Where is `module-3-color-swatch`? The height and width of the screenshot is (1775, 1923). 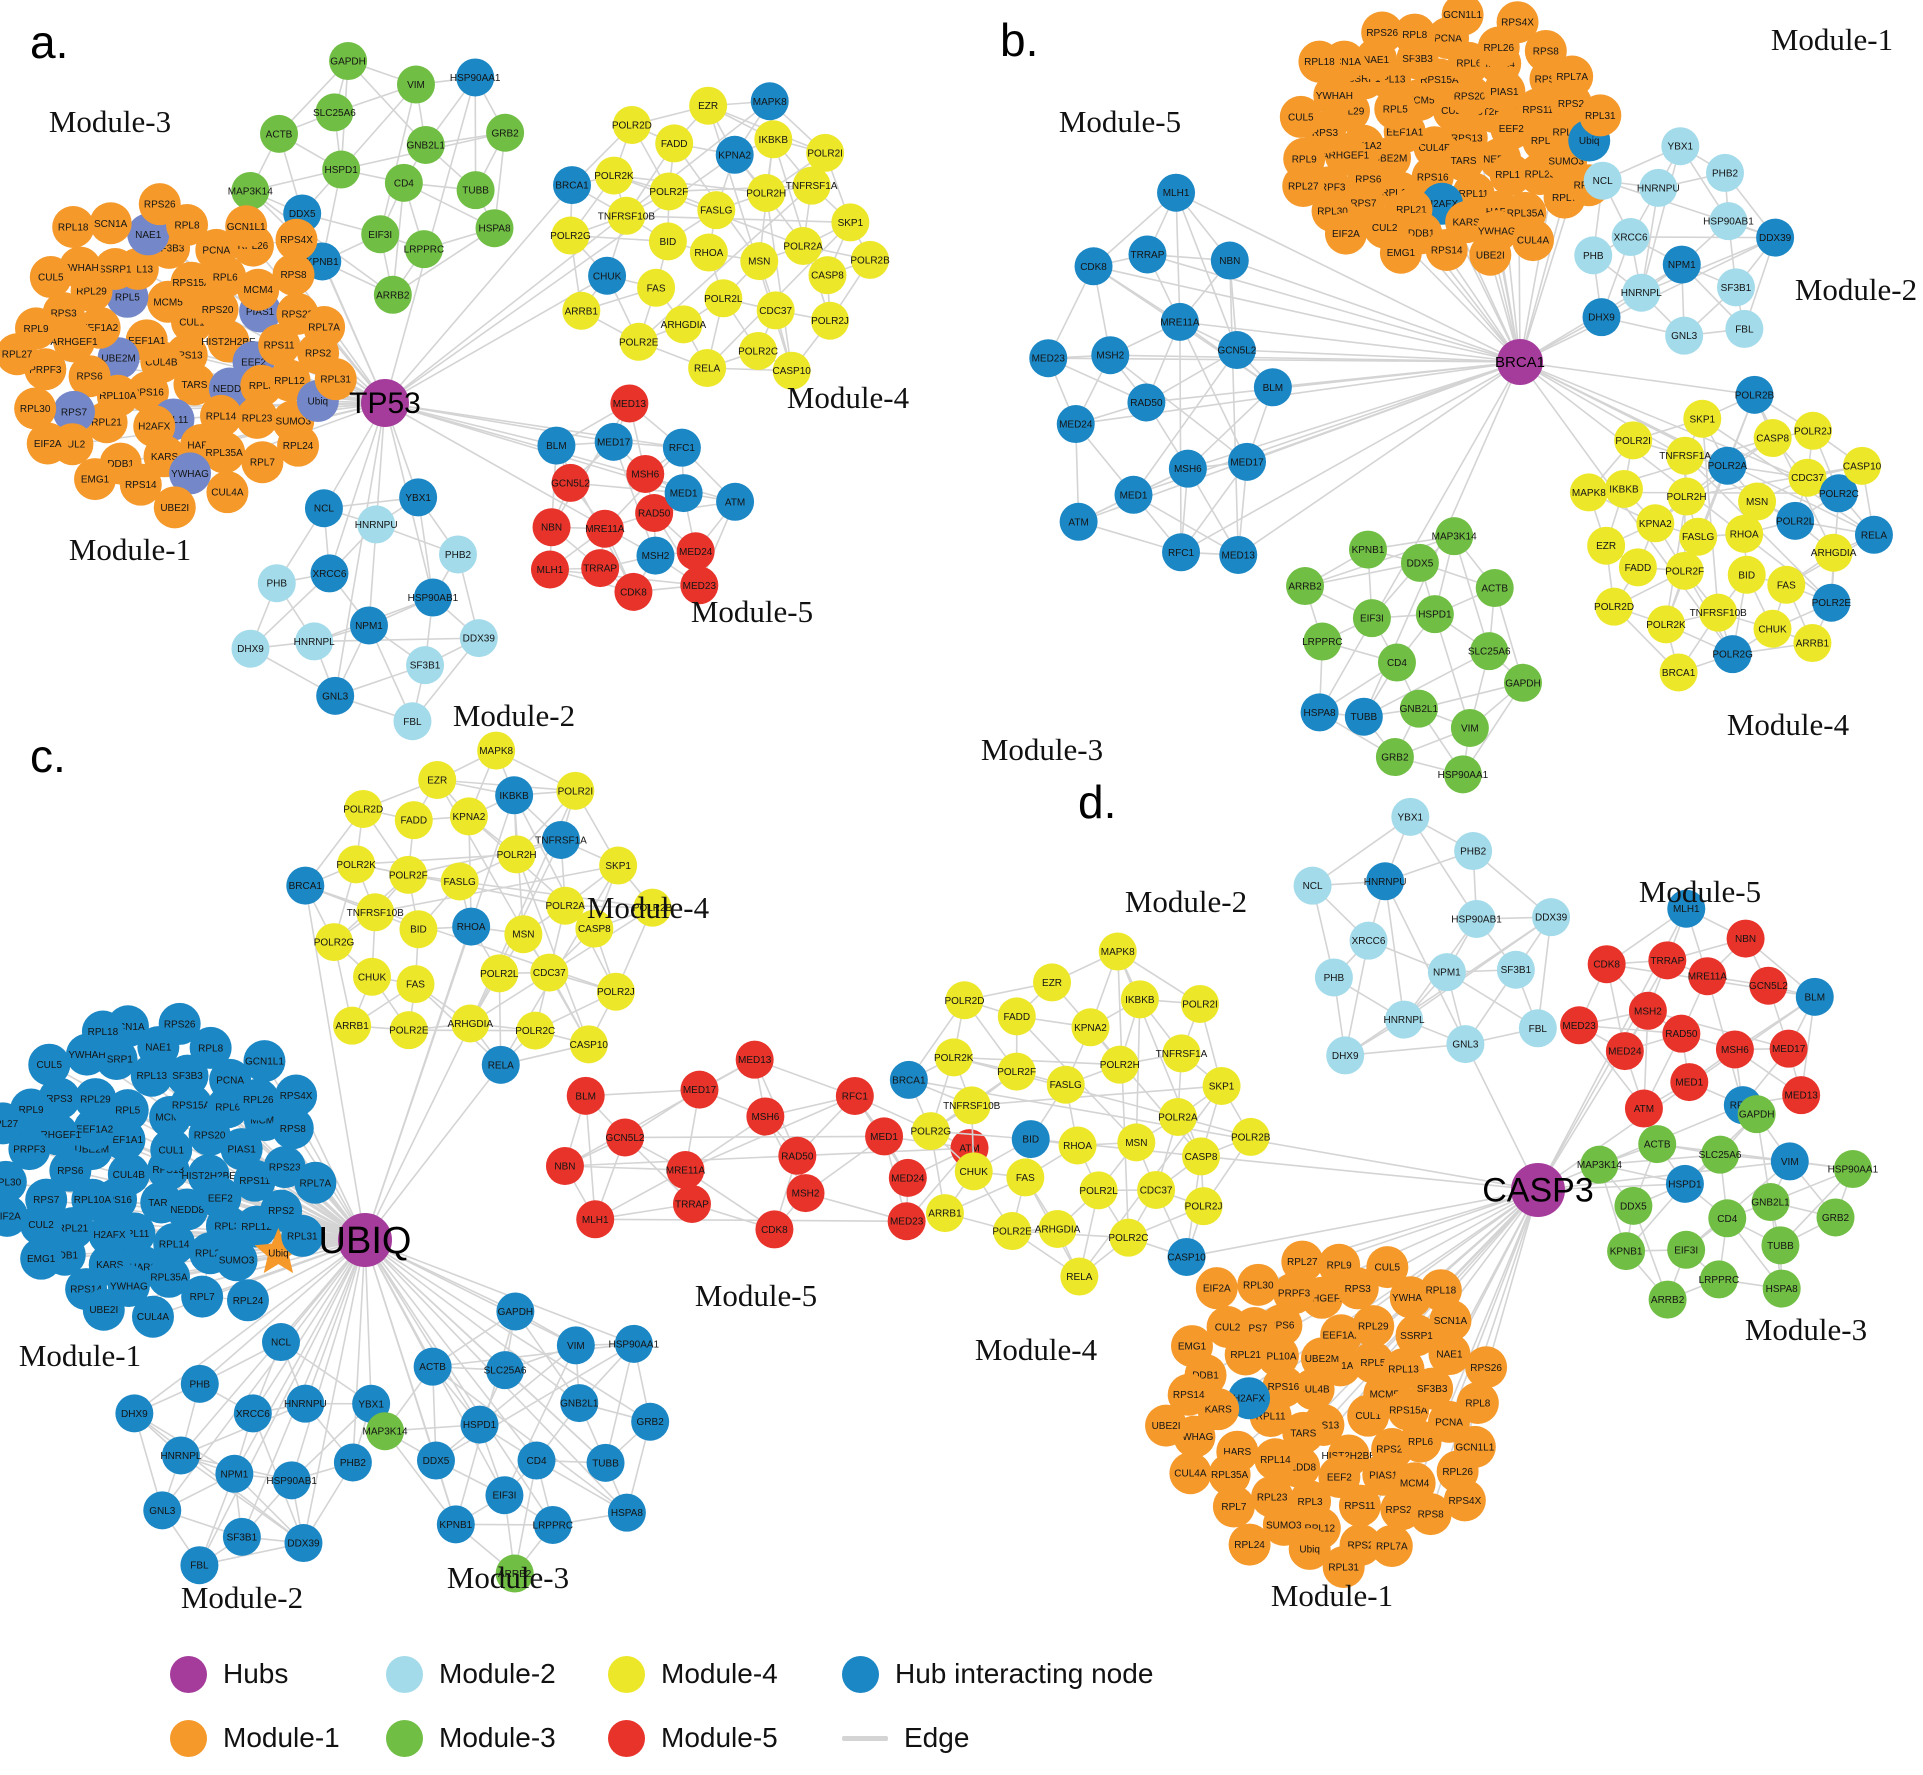 module-3-color-swatch is located at coordinates (404, 1738).